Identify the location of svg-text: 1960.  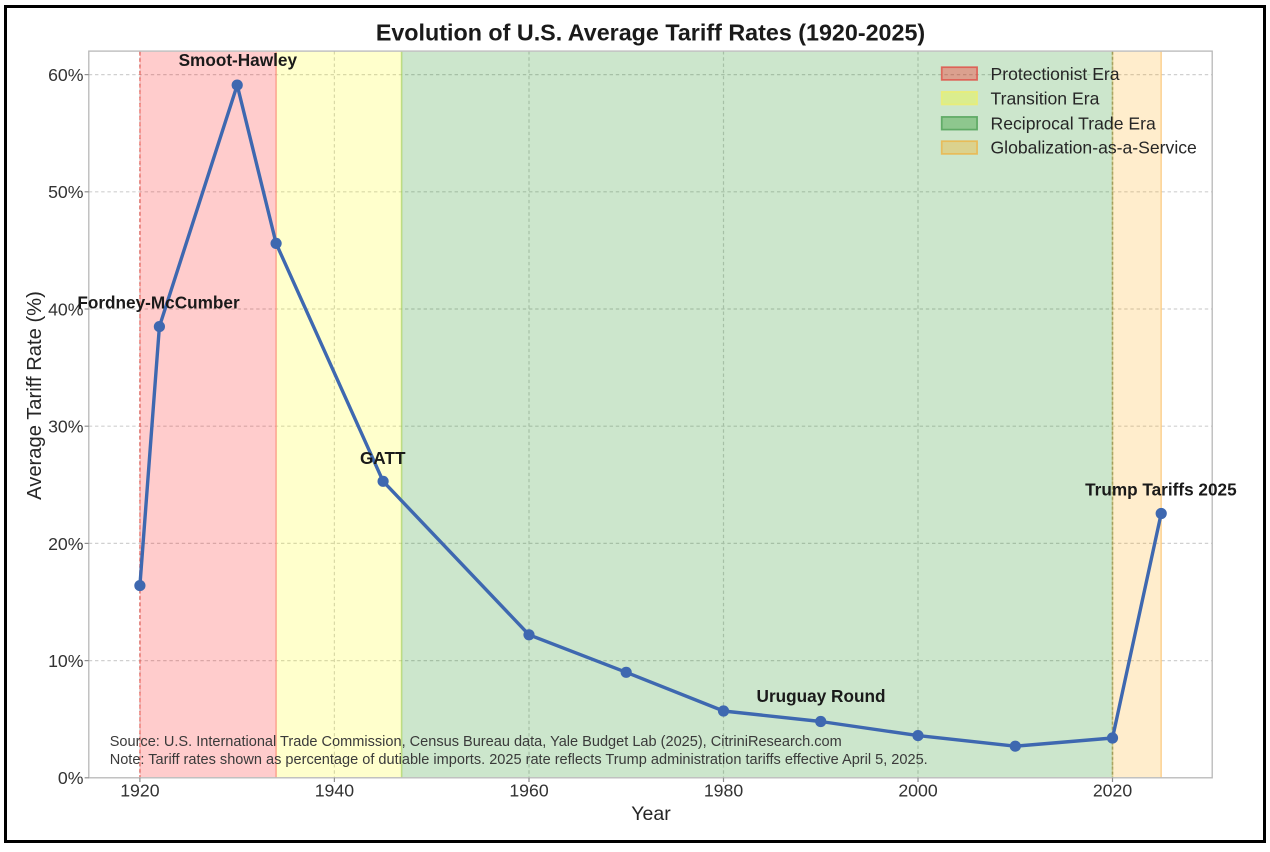
(529, 790).